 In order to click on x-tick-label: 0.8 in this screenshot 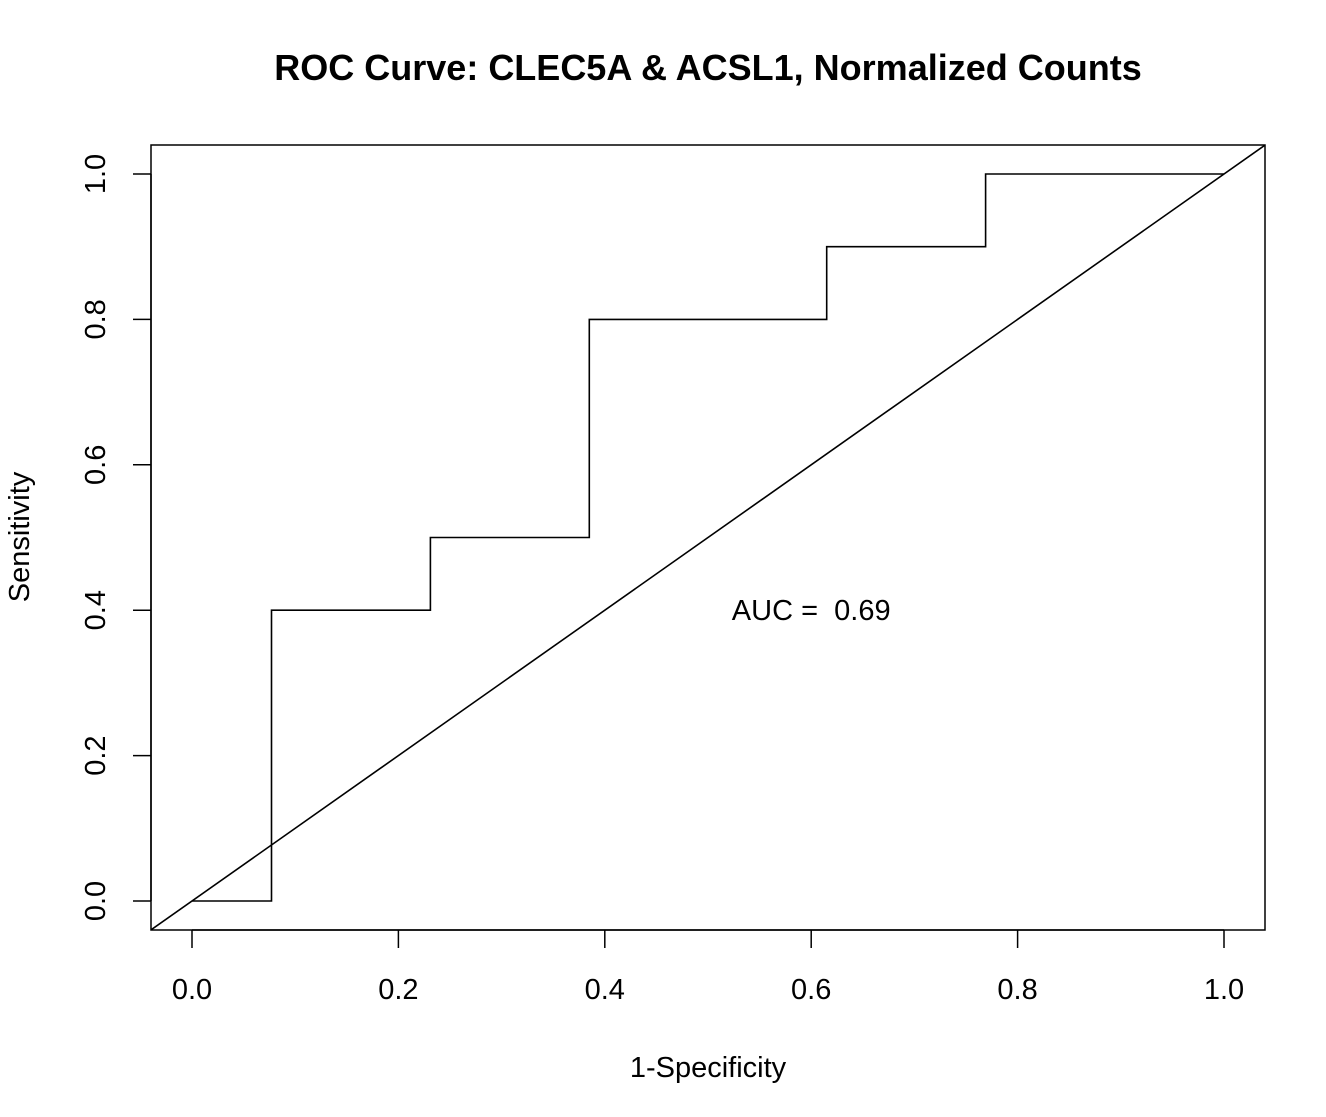, I will do `click(1017, 990)`.